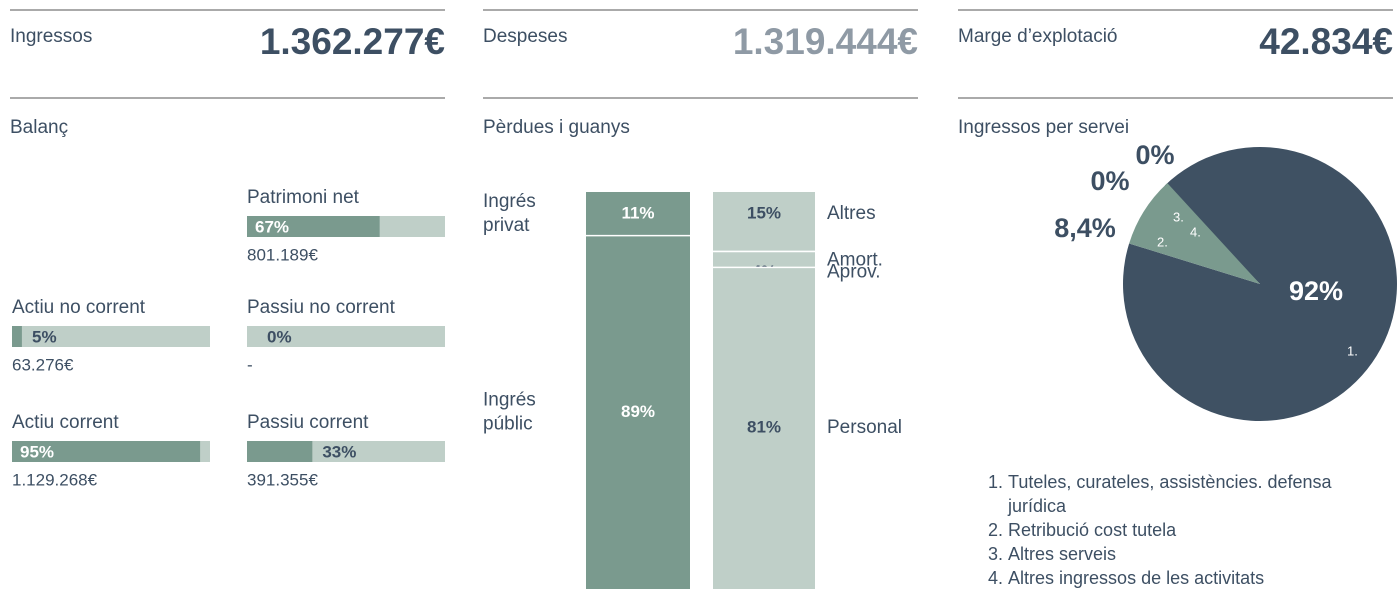 This screenshot has height=590, width=1397. What do you see at coordinates (509, 411) in the screenshot?
I see `category-label: Ingrés públic` at bounding box center [509, 411].